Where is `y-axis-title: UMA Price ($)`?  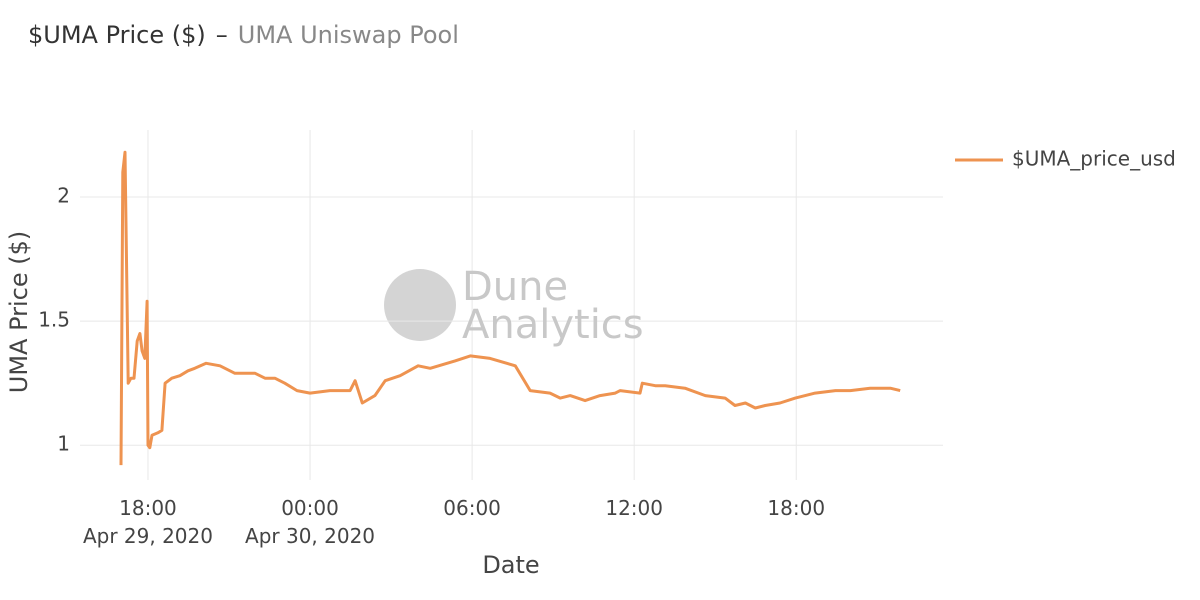 y-axis-title: UMA Price ($) is located at coordinates (19, 312).